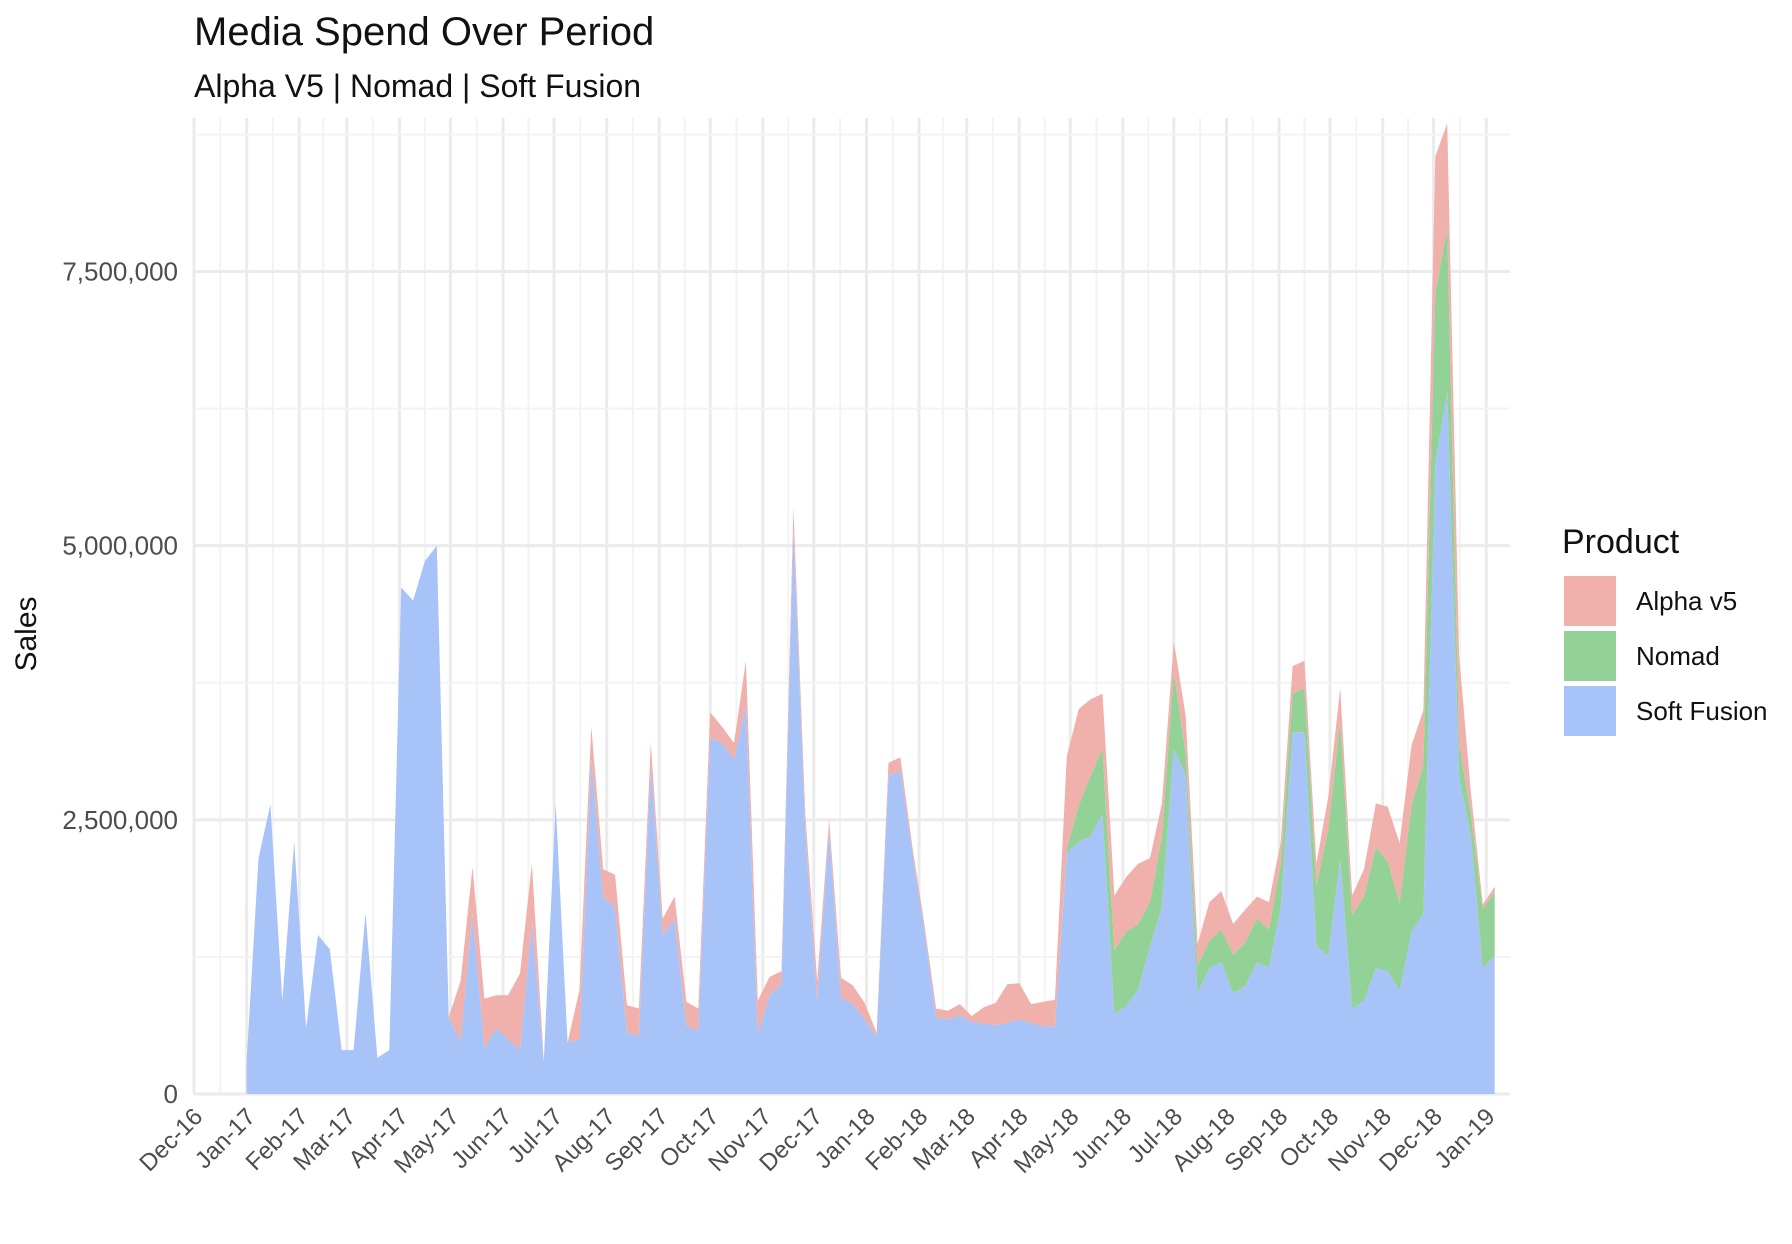 The width and height of the screenshot is (1792, 1244). Describe the element at coordinates (120, 820) in the screenshot. I see `y-tick-label: 2,500,000` at that location.